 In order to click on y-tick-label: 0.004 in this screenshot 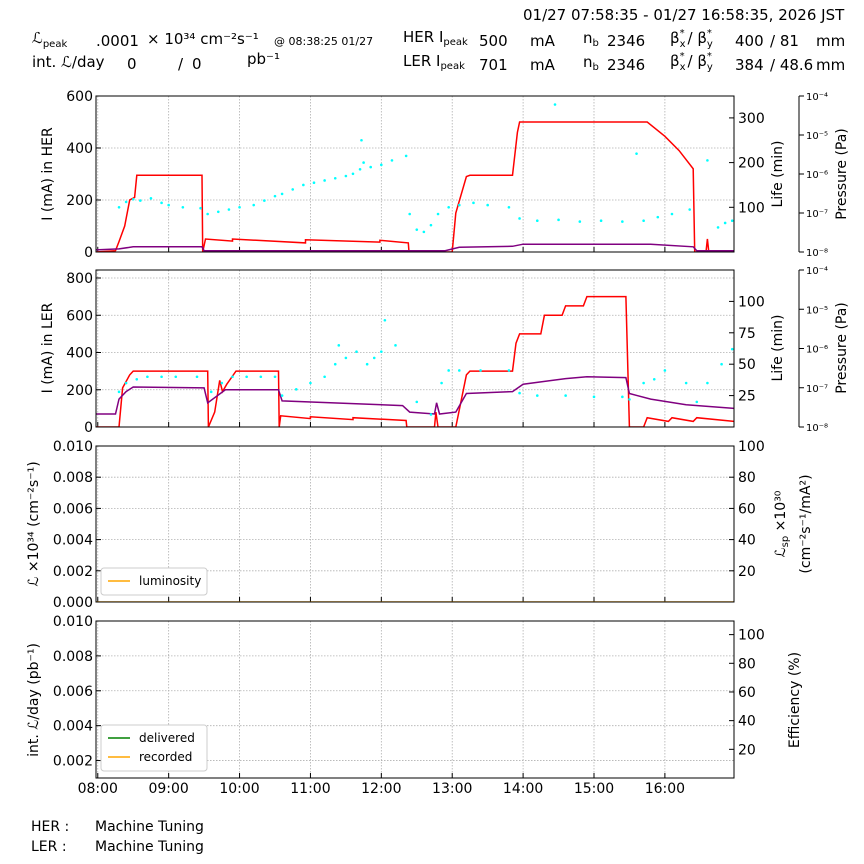, I will do `click(73, 727)`.